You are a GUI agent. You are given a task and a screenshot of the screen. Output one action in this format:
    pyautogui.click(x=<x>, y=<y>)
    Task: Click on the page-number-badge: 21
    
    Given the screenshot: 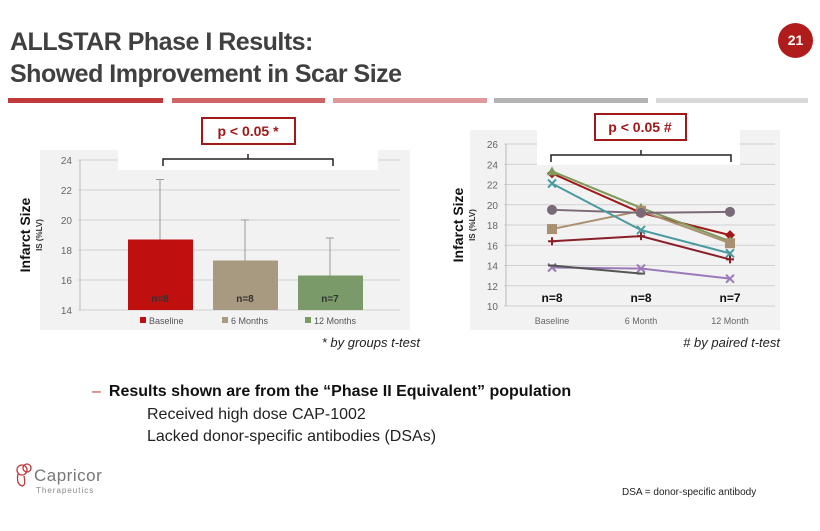 What is the action you would take?
    pyautogui.click(x=795, y=40)
    